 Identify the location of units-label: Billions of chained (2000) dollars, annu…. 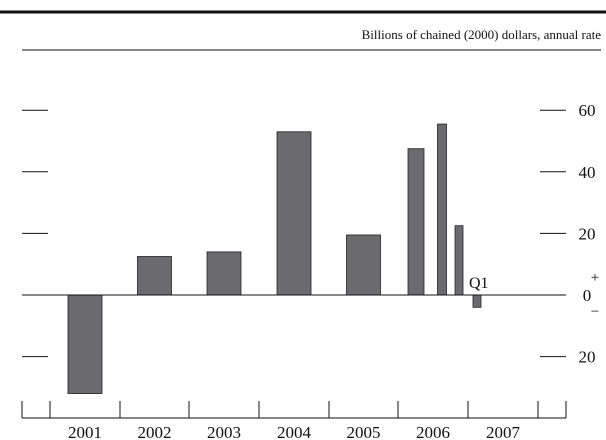
(482, 34).